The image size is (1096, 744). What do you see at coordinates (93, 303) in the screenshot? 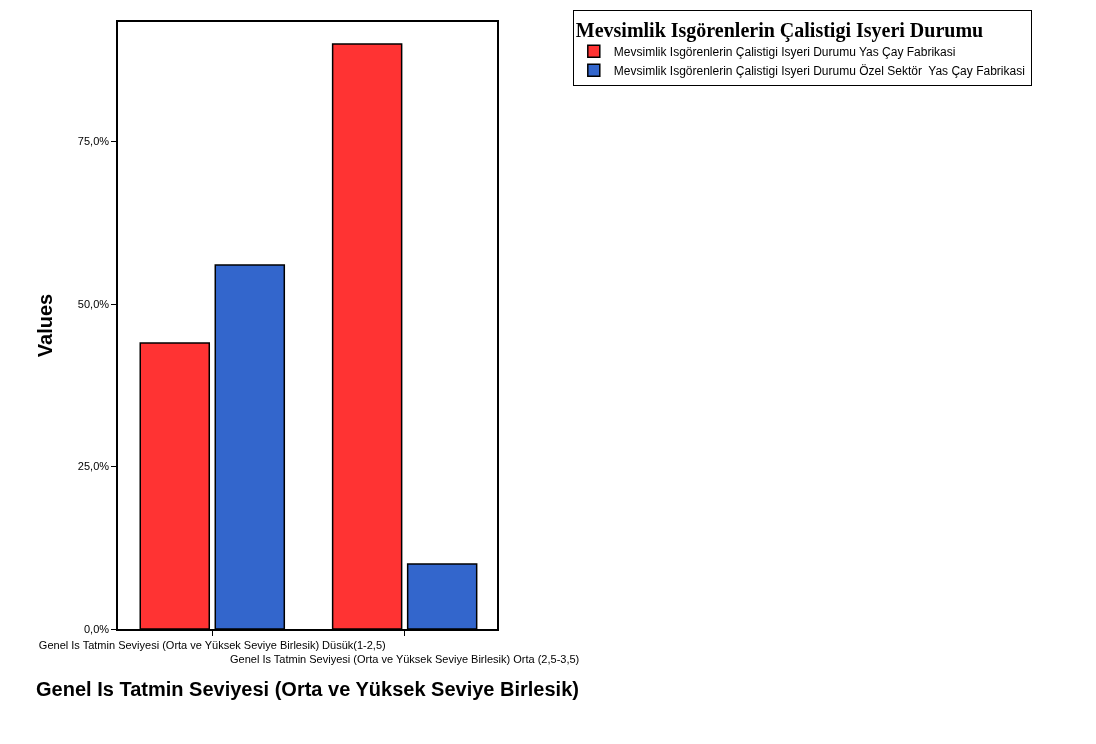
I see `y-tick-label: 50,0%` at bounding box center [93, 303].